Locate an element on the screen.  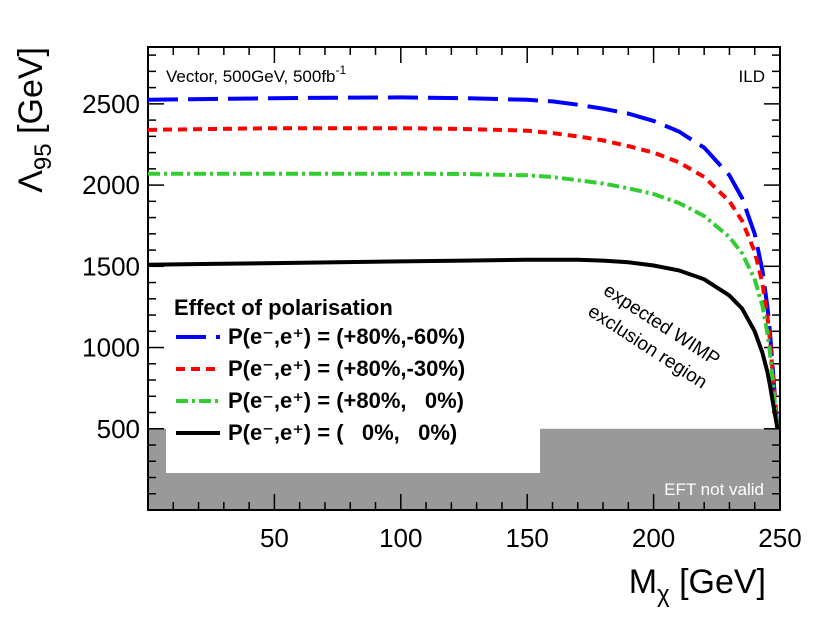
legend-box is located at coordinates (353, 379).